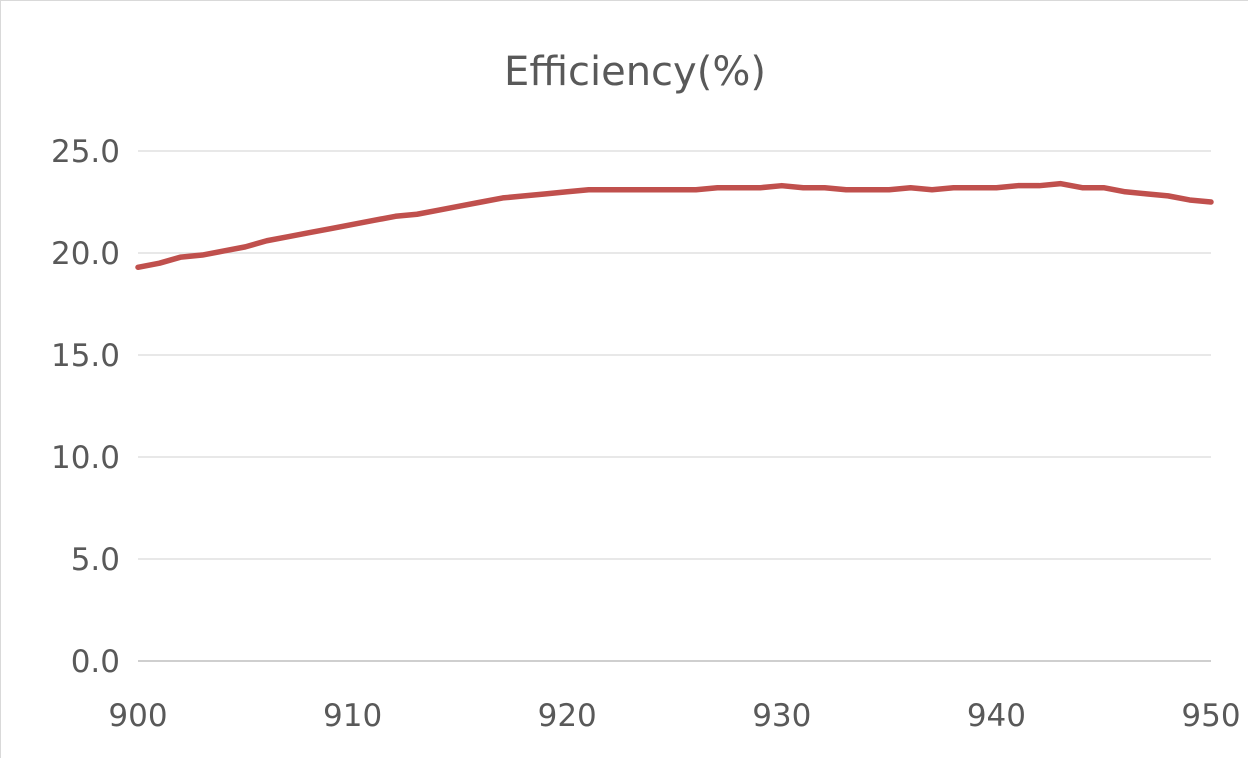 Image resolution: width=1248 pixels, height=759 pixels. Describe the element at coordinates (85, 407) in the screenshot. I see `y-axis-tick-labels: 0.0 5.0 10.0 15.0 20.0 25.0` at that location.